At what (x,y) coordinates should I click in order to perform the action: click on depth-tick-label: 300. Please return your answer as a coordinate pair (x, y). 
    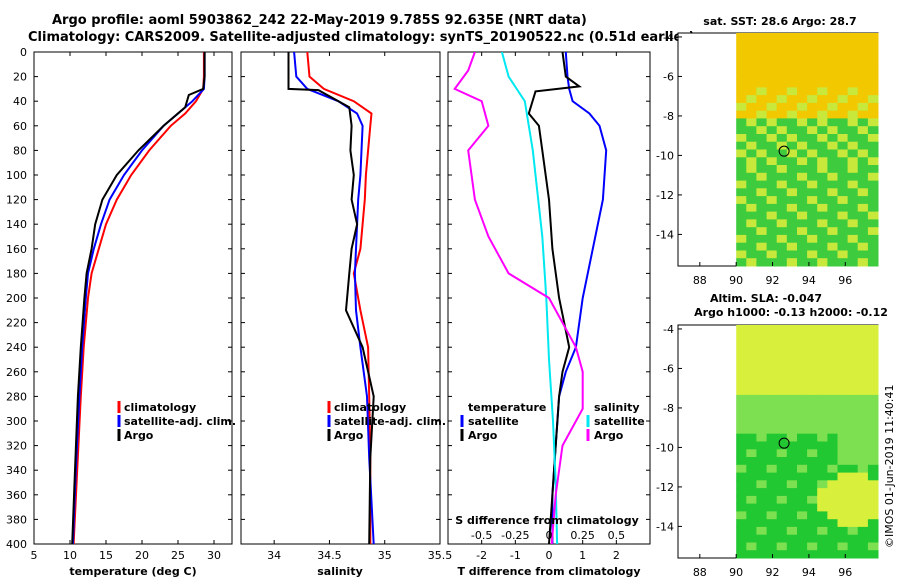
    Looking at the image, I should click on (16, 421).